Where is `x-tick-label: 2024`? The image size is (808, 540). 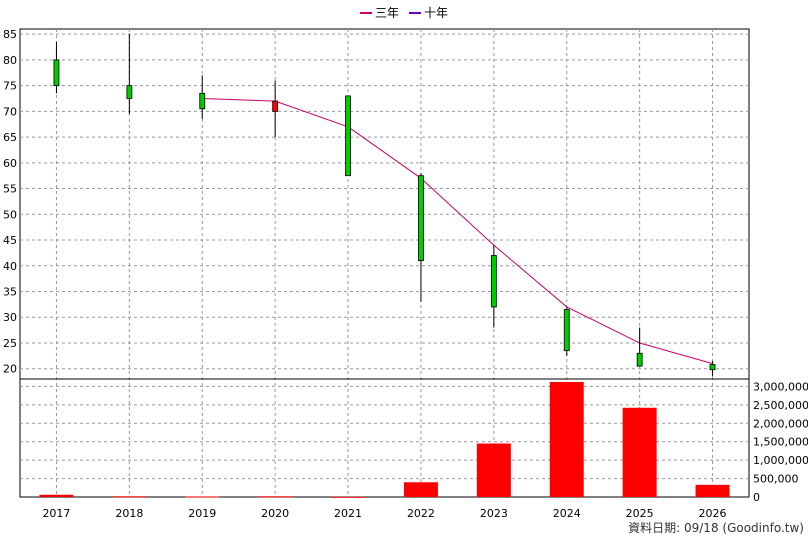
x-tick-label: 2024 is located at coordinates (567, 513).